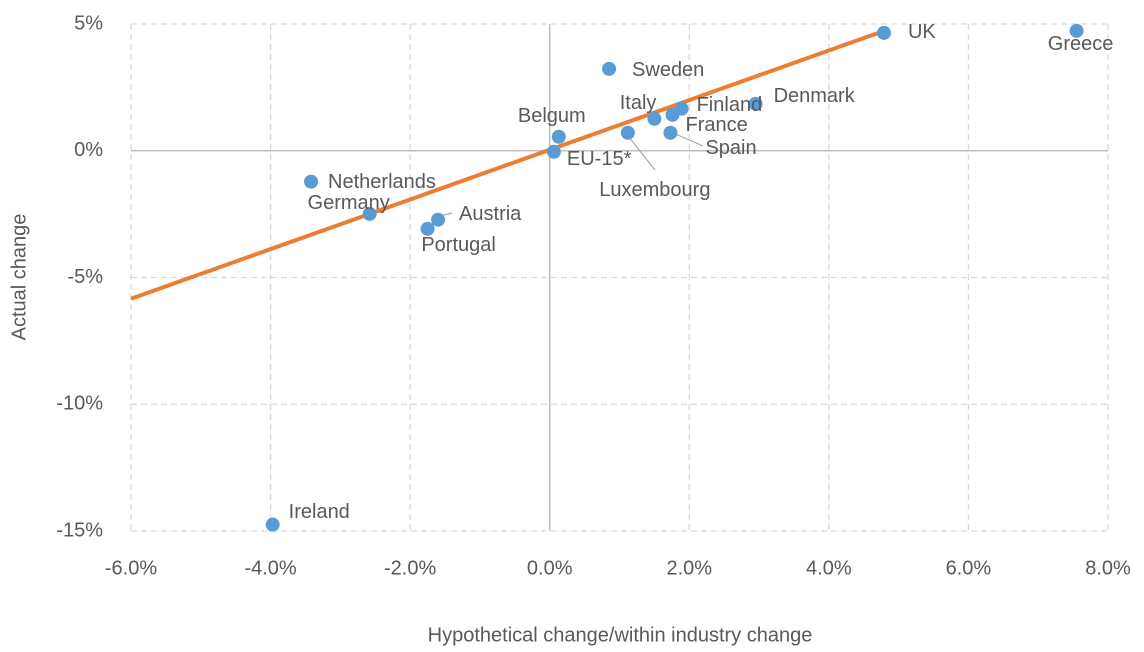  Describe the element at coordinates (717, 125) in the screenshot. I see `point-label: France` at that location.